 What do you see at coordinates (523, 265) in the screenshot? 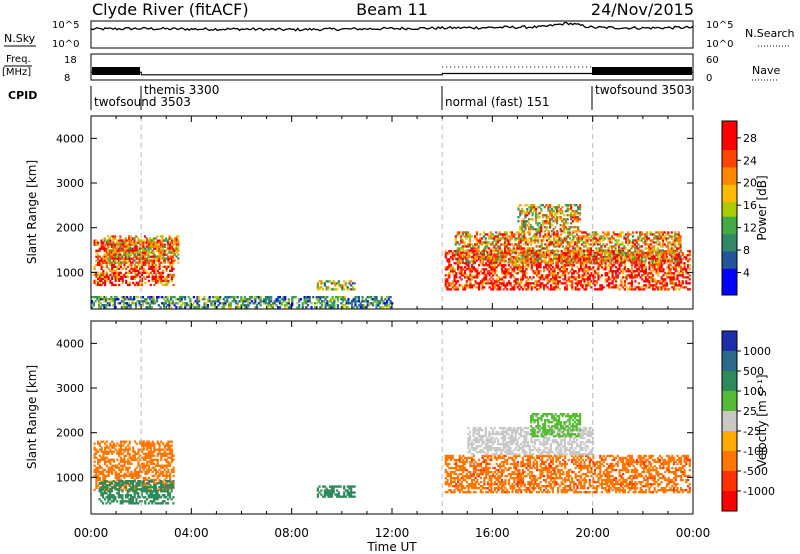
I see `heatmap-cell-2044` at bounding box center [523, 265].